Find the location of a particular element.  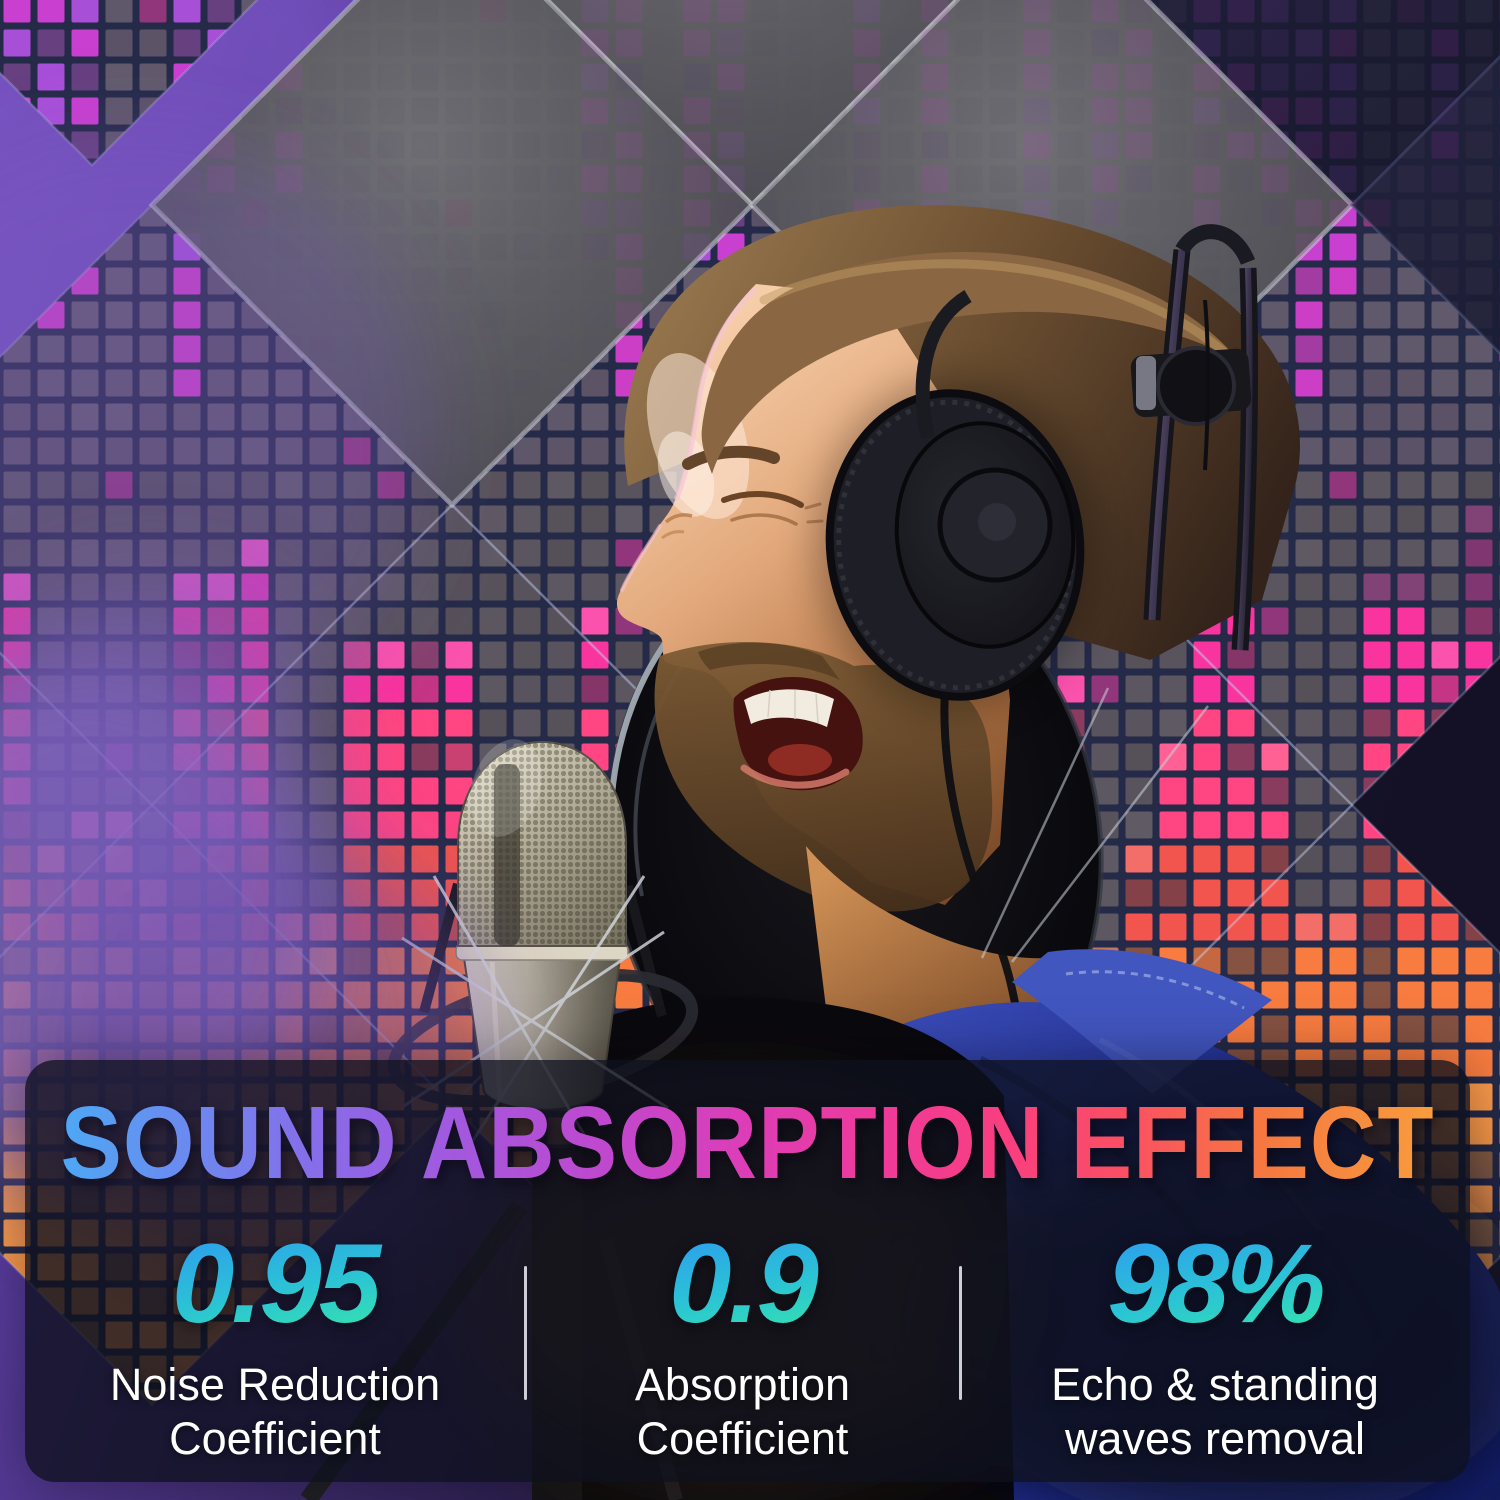

stat-absorption: 0.9 Absorption Coefficient is located at coordinates (742, 1347).